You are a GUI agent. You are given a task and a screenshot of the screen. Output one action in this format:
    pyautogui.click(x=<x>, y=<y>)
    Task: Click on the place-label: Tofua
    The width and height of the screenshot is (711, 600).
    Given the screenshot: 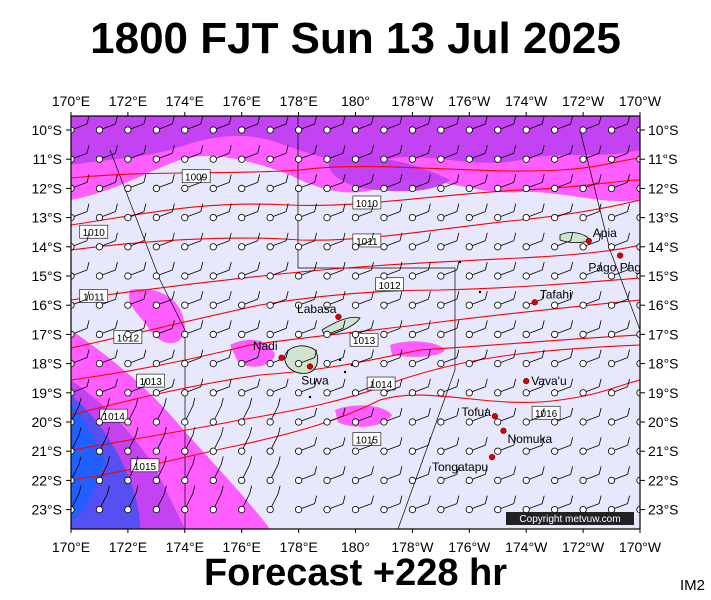 What is the action you would take?
    pyautogui.click(x=477, y=412)
    